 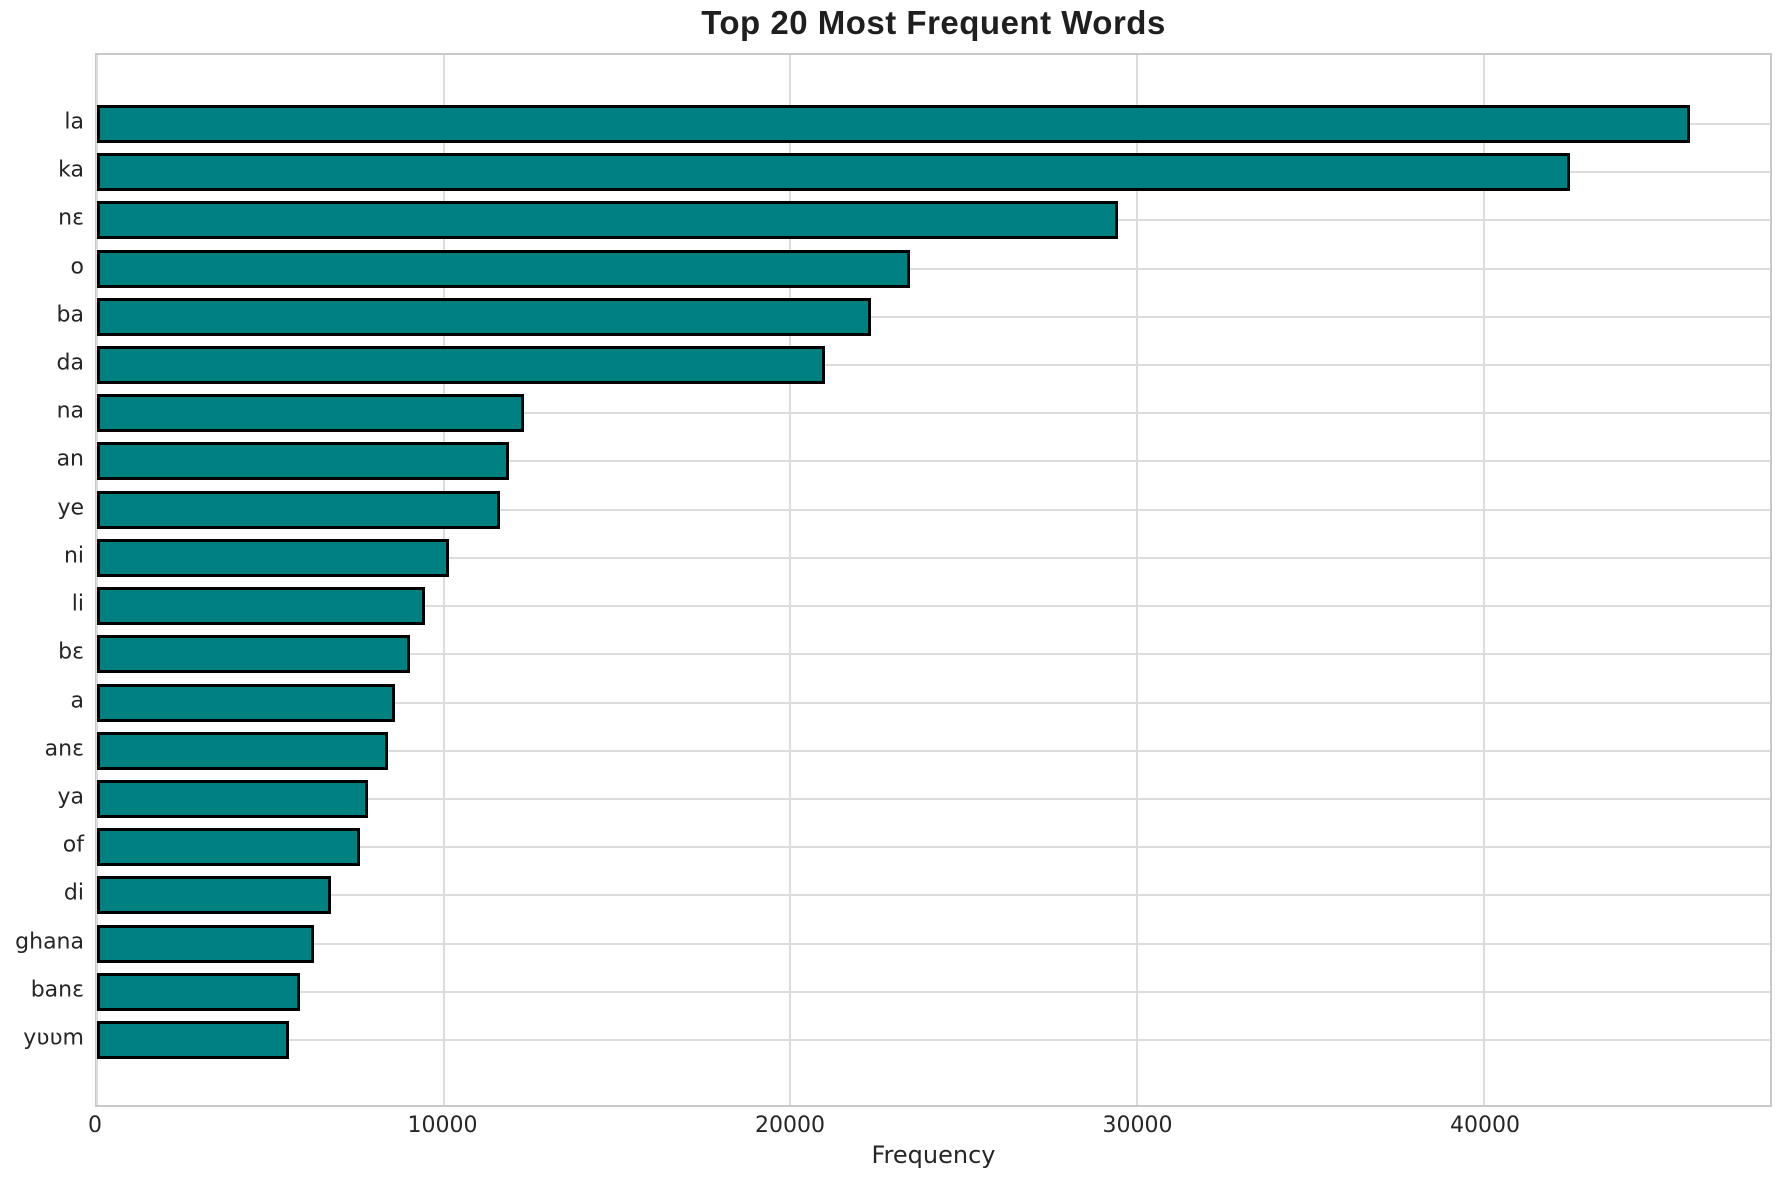 I want to click on y-tick-label: ya, so click(x=70, y=797).